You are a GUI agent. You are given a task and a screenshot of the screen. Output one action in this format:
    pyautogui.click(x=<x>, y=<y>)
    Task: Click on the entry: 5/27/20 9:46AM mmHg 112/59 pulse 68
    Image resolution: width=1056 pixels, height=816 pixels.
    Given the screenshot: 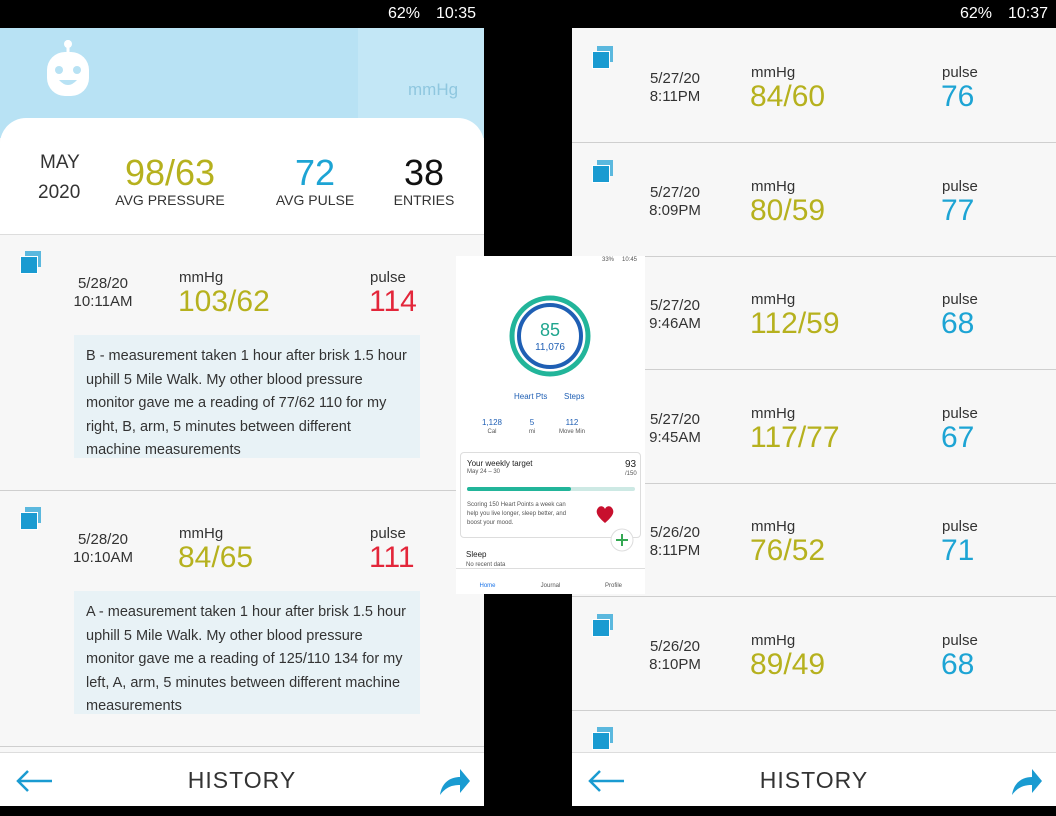 What is the action you would take?
    pyautogui.click(x=814, y=313)
    